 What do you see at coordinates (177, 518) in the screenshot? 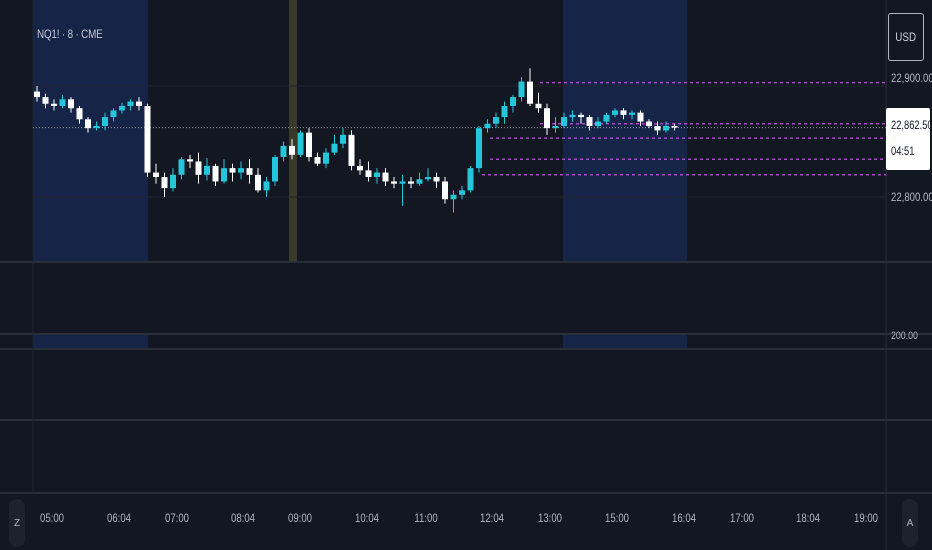
I see `time-tick-label: 07:00` at bounding box center [177, 518].